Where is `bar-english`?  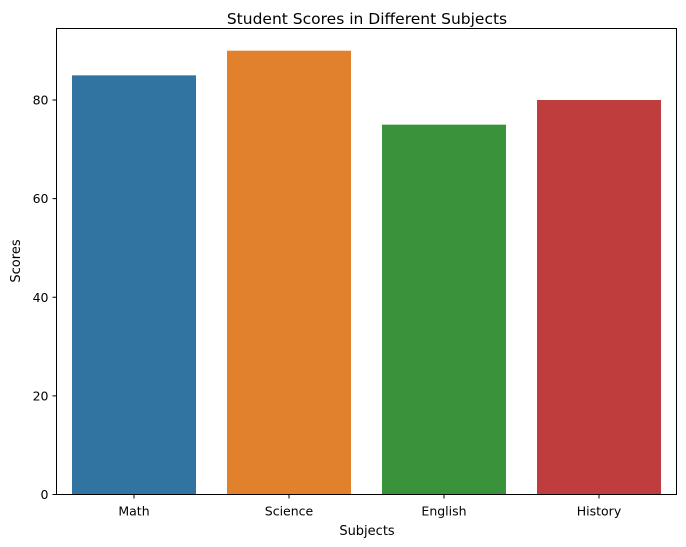 bar-english is located at coordinates (444, 309).